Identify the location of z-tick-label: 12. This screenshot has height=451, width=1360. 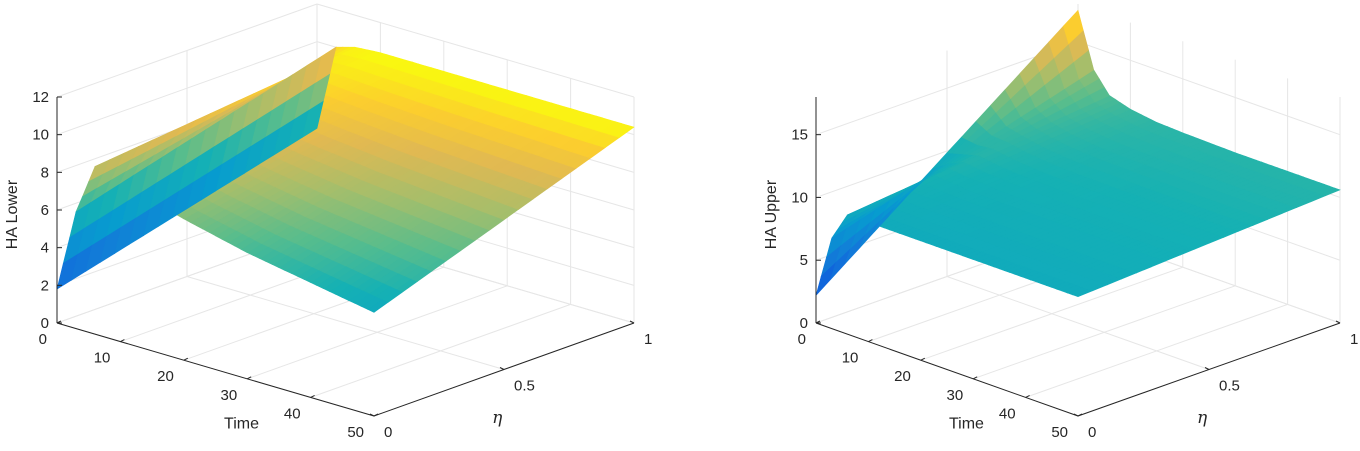
(40, 97).